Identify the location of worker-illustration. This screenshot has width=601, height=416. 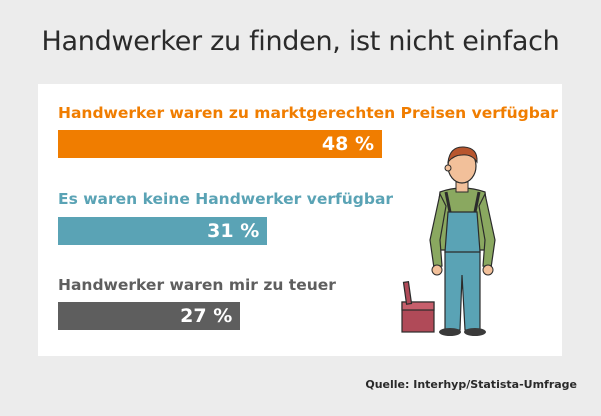
(448, 241).